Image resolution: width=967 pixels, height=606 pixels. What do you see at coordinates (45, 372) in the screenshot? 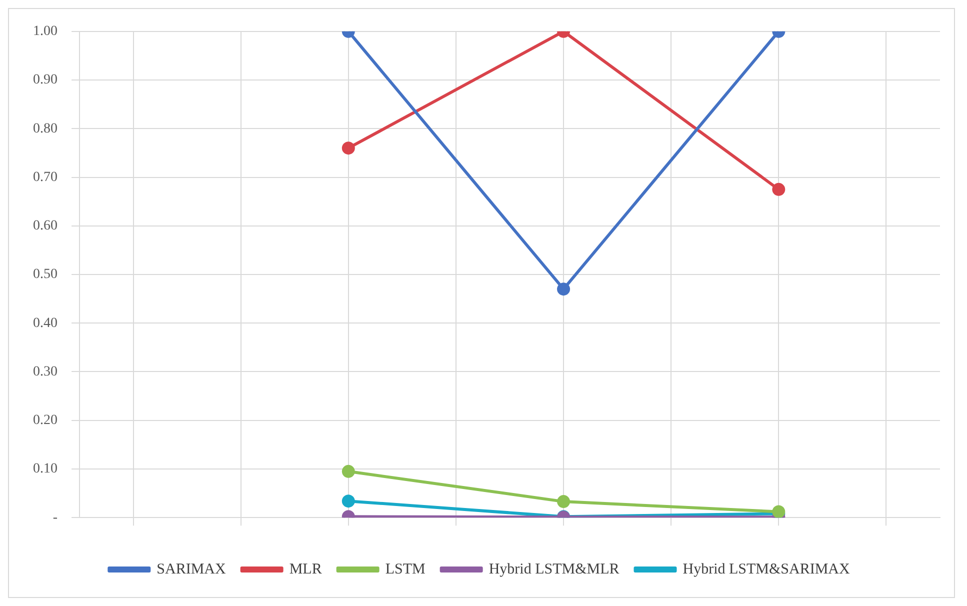
I see `y-tick-label: 0.30` at bounding box center [45, 372].